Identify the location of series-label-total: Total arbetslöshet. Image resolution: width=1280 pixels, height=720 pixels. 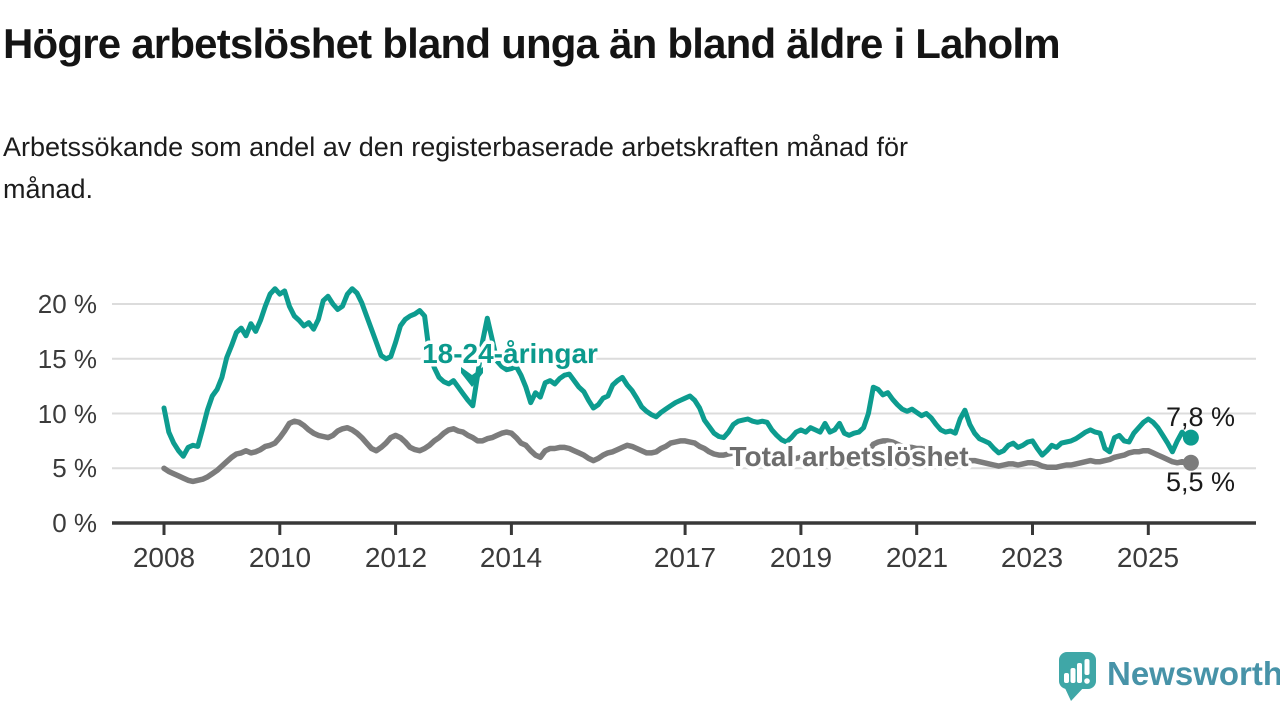
(848, 456).